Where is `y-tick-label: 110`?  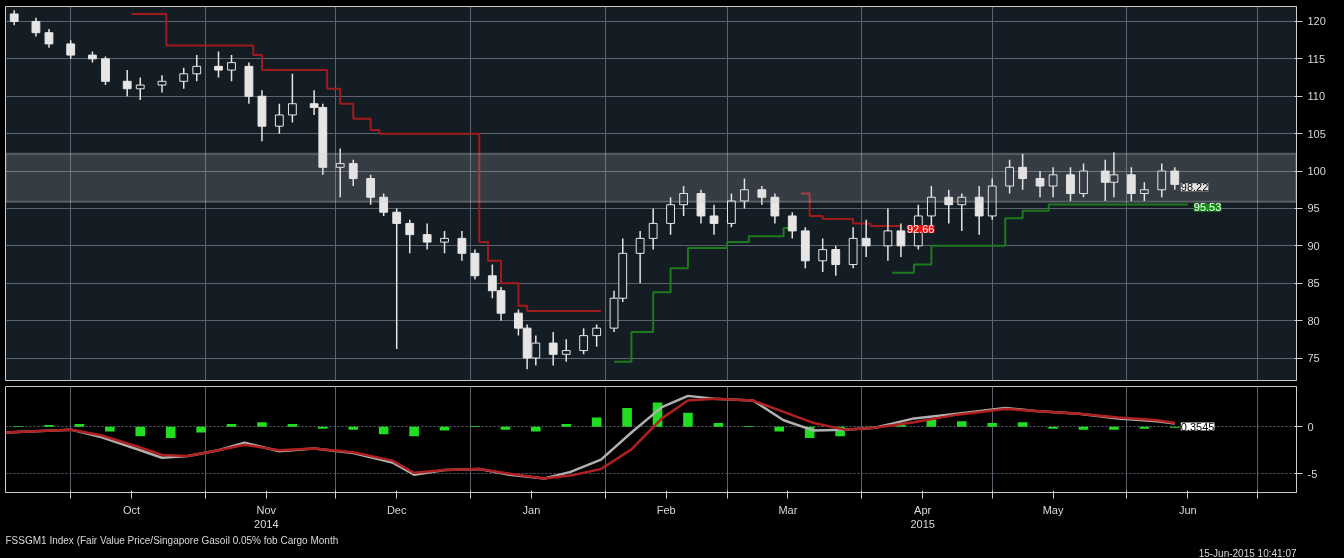 y-tick-label: 110 is located at coordinates (1316, 96).